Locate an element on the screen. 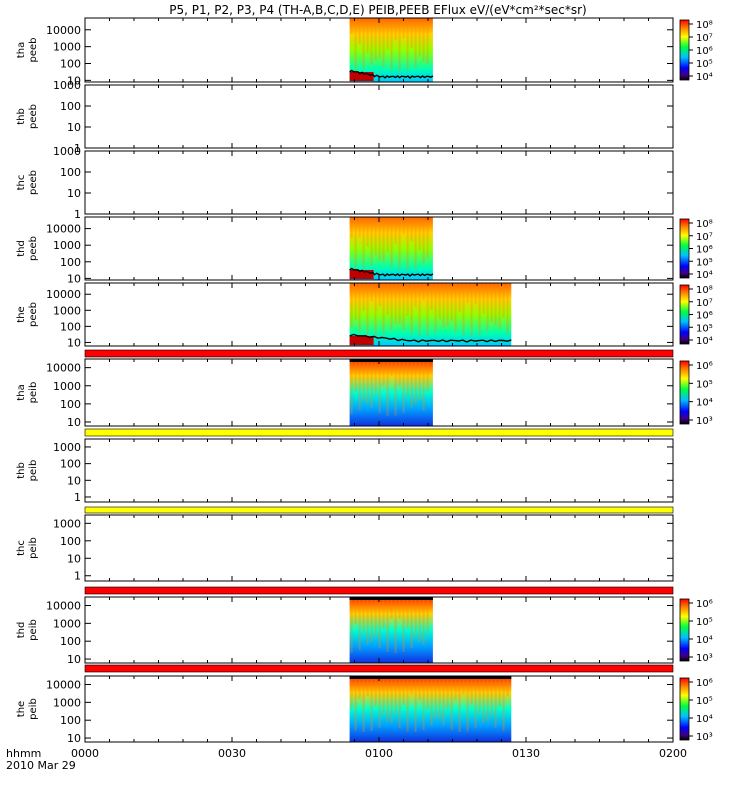 The width and height of the screenshot is (750, 804). spacecraft-potential-line is located at coordinates (391, 74).